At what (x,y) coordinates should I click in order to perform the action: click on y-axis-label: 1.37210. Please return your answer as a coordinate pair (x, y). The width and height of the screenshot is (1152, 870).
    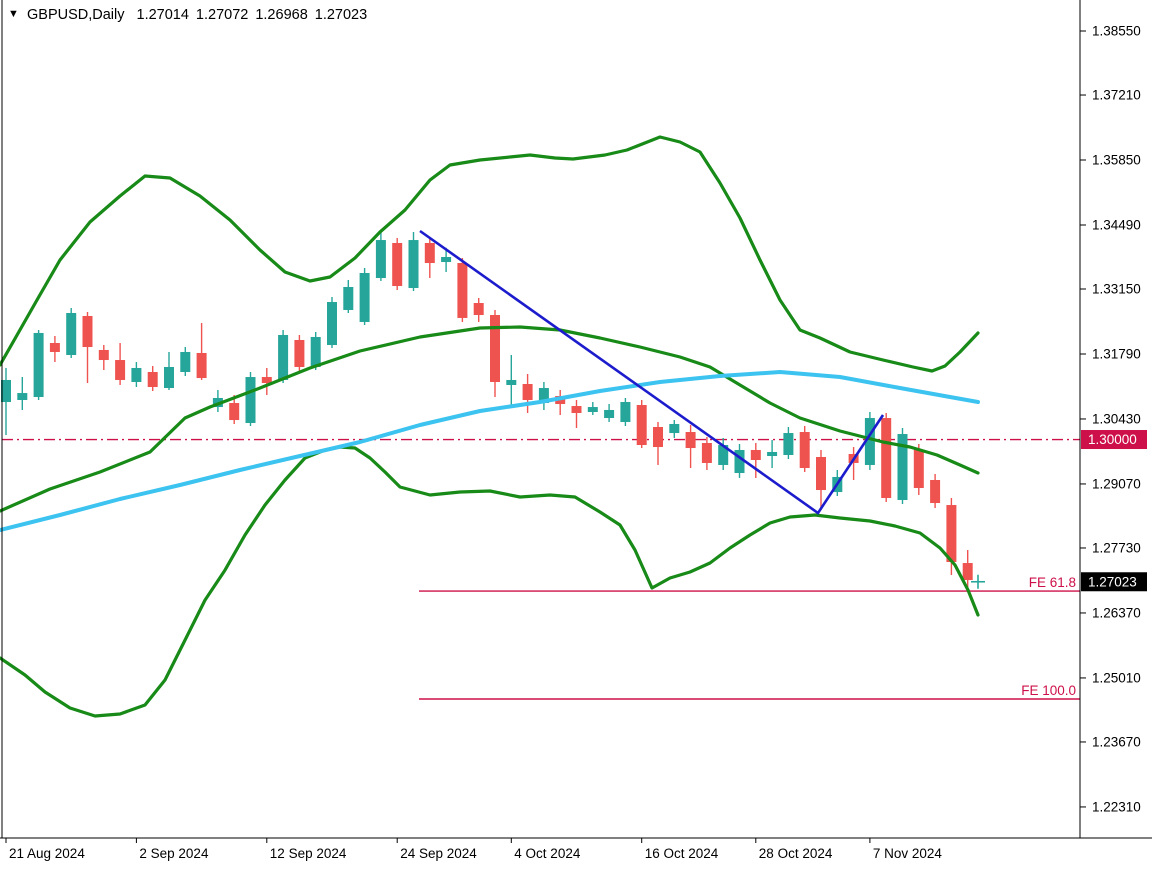
    Looking at the image, I should click on (1116, 95).